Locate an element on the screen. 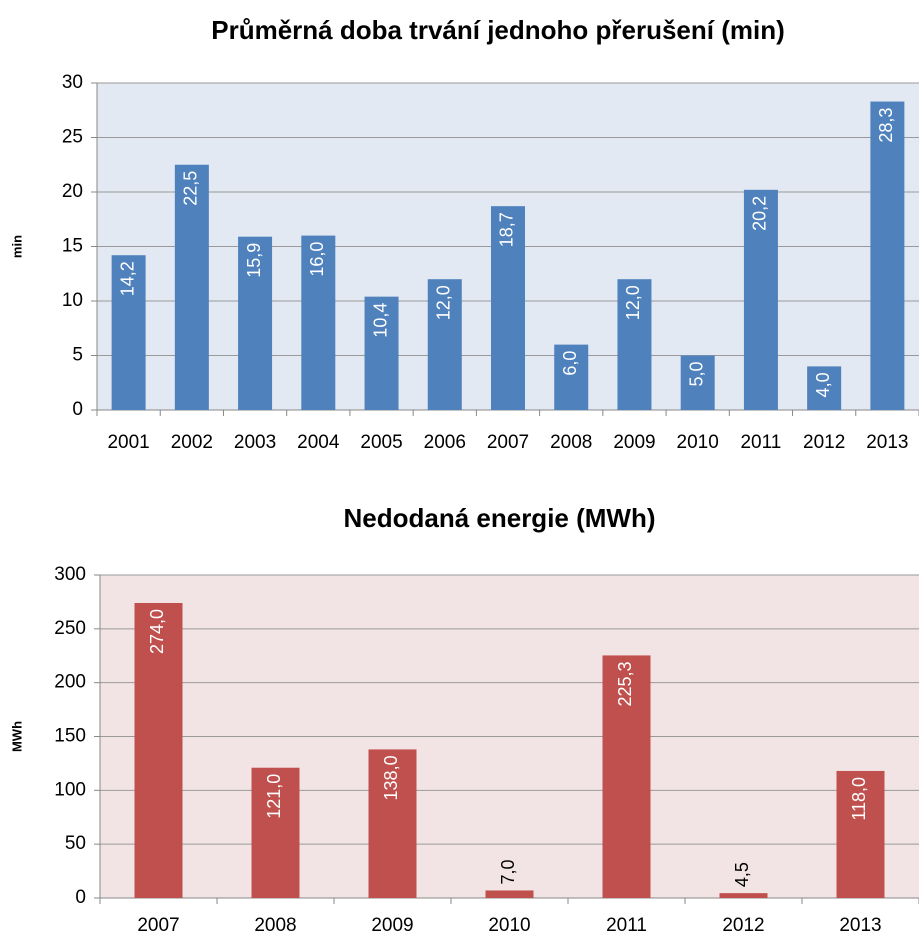 The width and height of the screenshot is (919, 941). value-label: 22,5 is located at coordinates (191, 188).